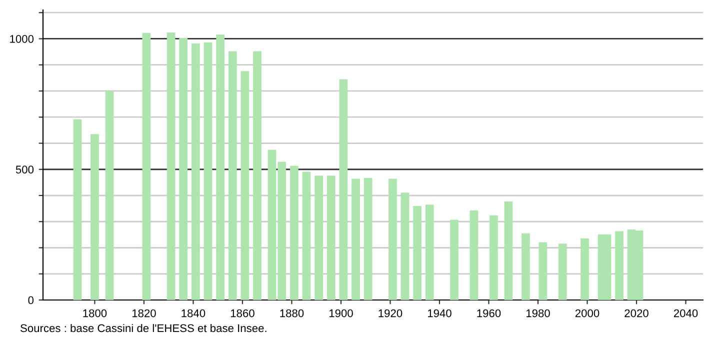 This screenshot has width=710, height=340. Describe the element at coordinates (194, 313) in the screenshot. I see `x-tick-label: 1840` at that location.